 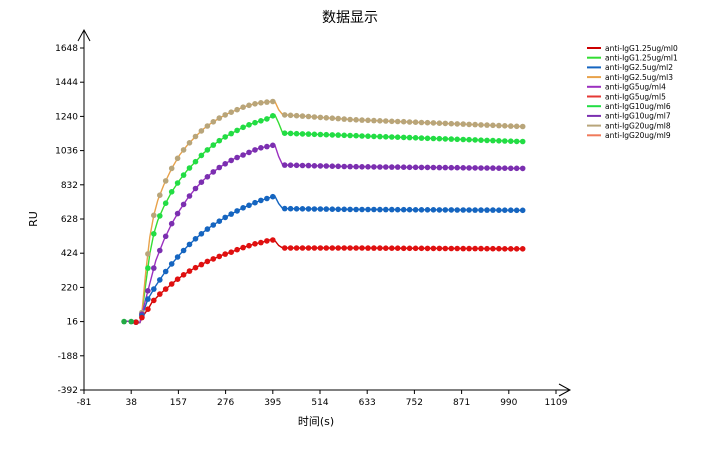 I want to click on legend-label: anti-IgG10ug/ml7, so click(x=638, y=116).